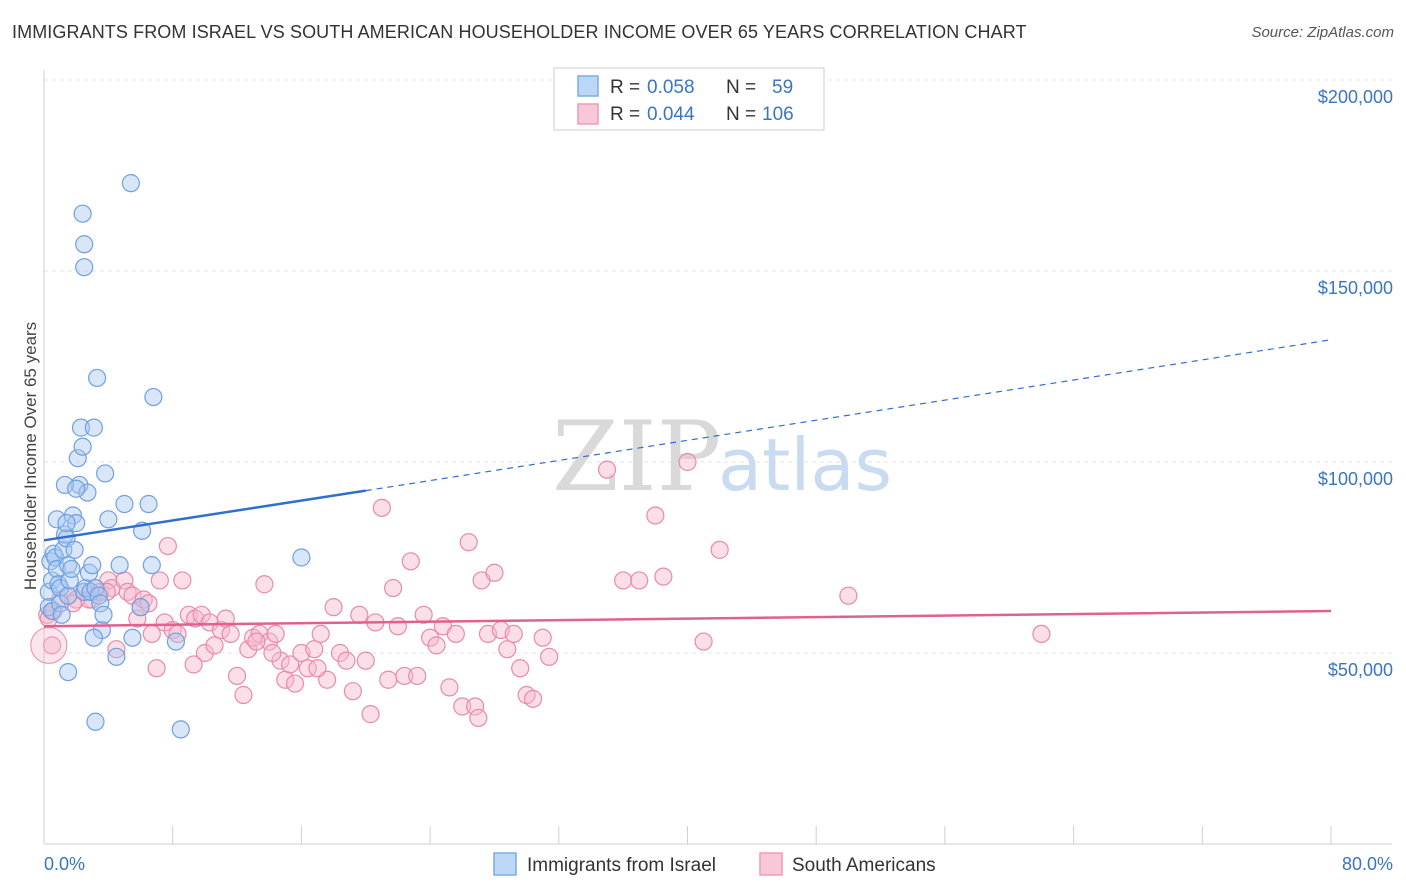 This screenshot has height=892, width=1406. What do you see at coordinates (714, 864) in the screenshot?
I see `series-legend: Immigrants from Israel South Americans` at bounding box center [714, 864].